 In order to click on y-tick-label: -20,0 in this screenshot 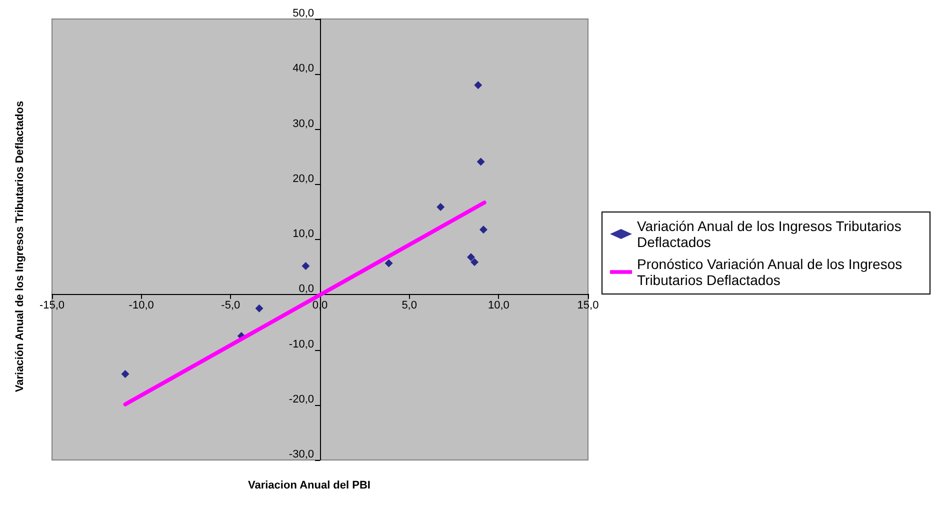, I will do `click(301, 399)`.